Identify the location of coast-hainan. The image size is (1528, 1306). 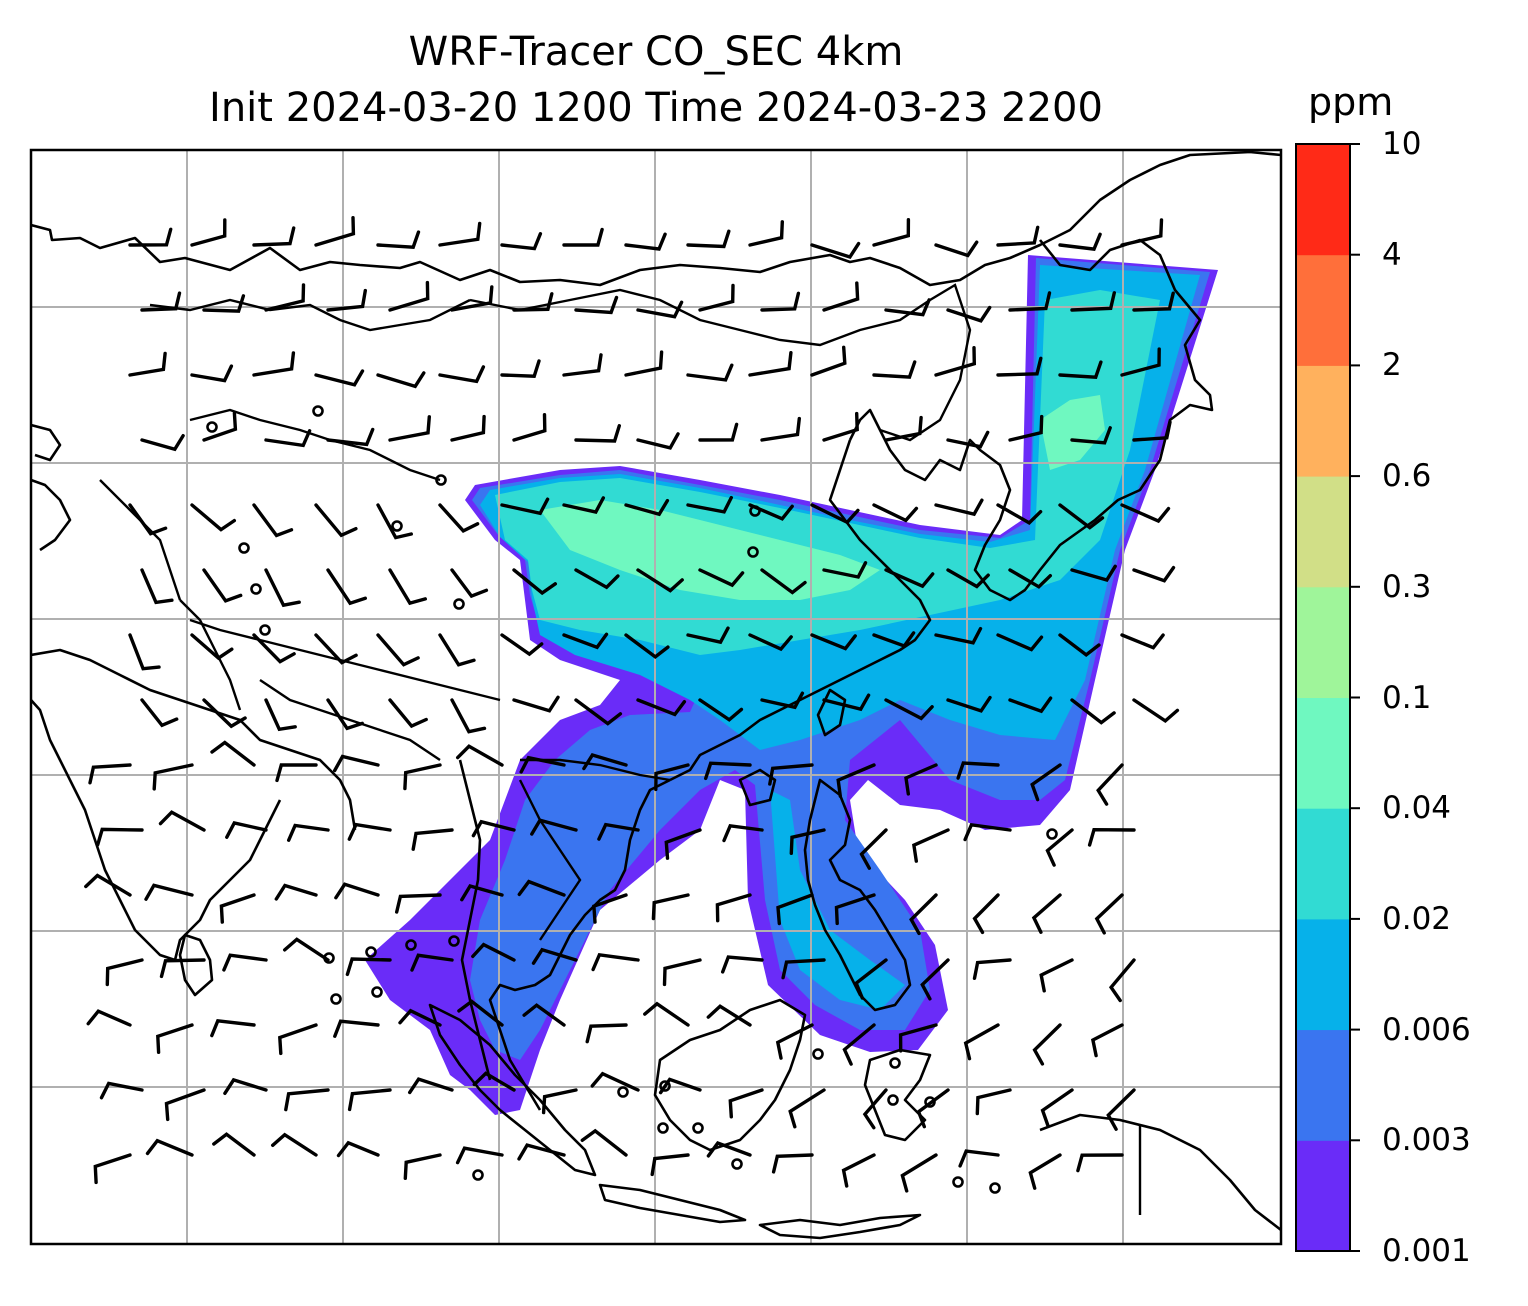
(757, 787).